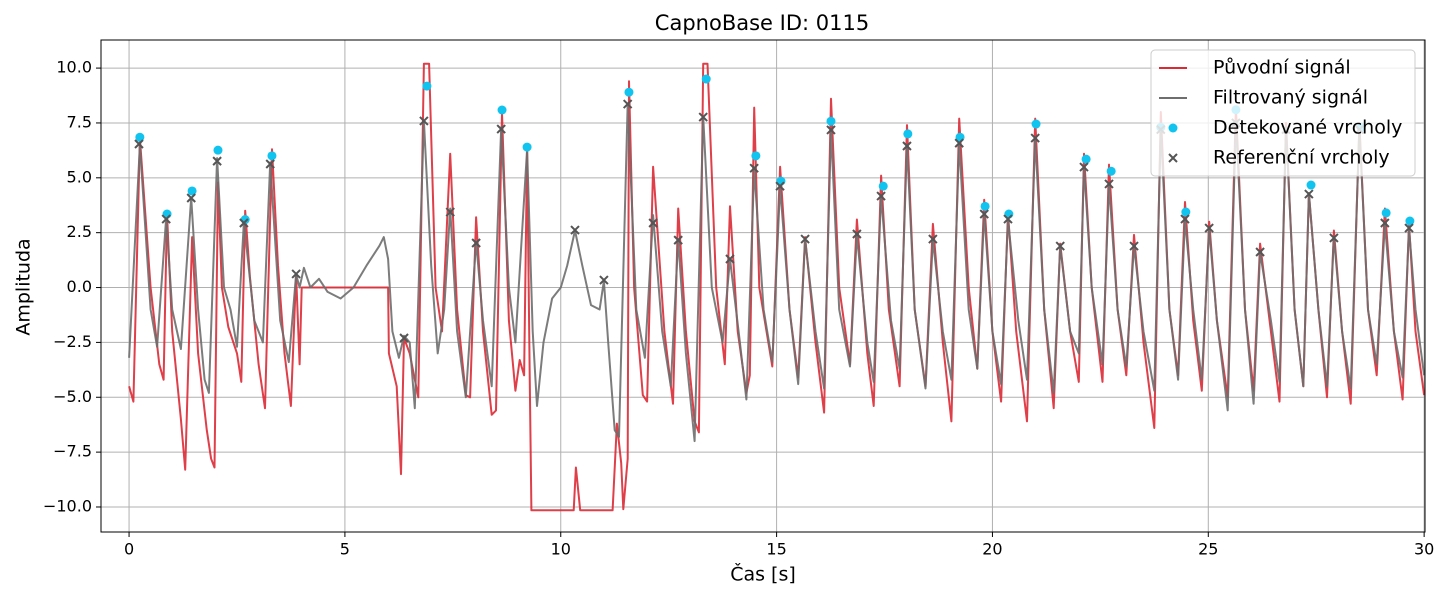 This screenshot has width=1440, height=604. I want to click on x-tick-label: 30, so click(1424, 549).